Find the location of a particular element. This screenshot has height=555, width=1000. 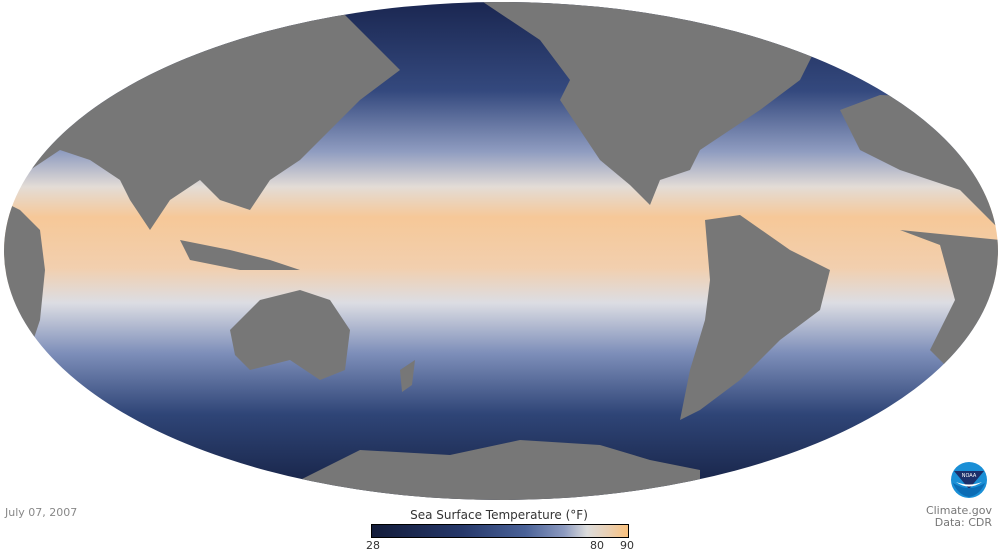

data-source: Data: CDR is located at coordinates (963, 522).